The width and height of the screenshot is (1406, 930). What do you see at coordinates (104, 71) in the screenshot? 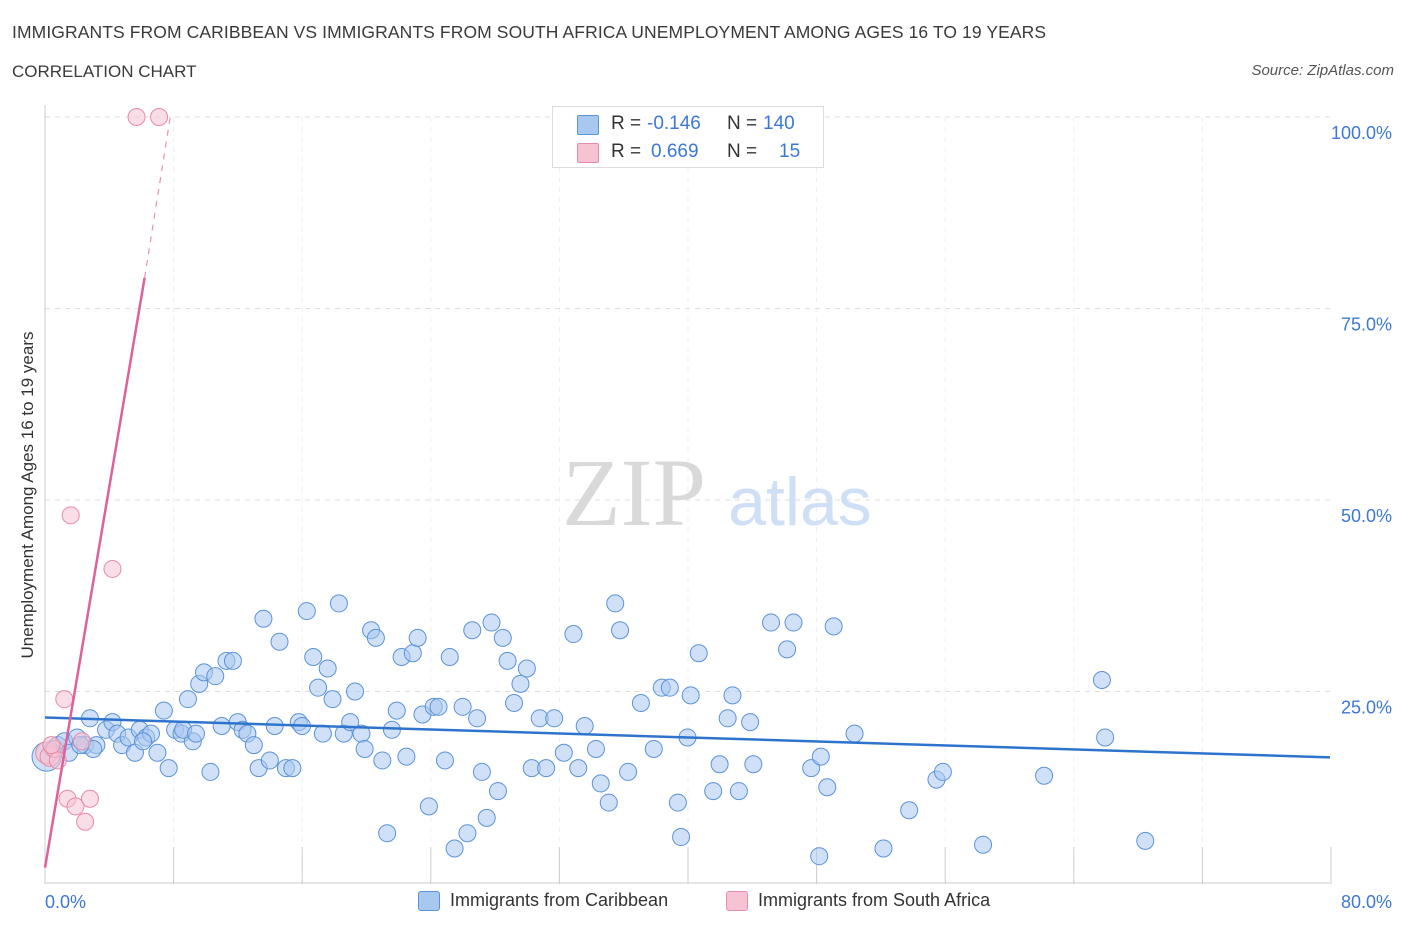
I see `chart-subtitle: CORRELATION CHART` at bounding box center [104, 71].